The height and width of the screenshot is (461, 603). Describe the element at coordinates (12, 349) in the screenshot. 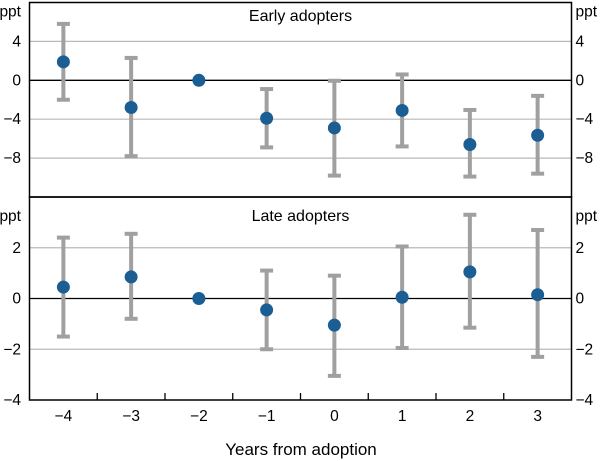

I see `y-tick-label-left: −2` at that location.